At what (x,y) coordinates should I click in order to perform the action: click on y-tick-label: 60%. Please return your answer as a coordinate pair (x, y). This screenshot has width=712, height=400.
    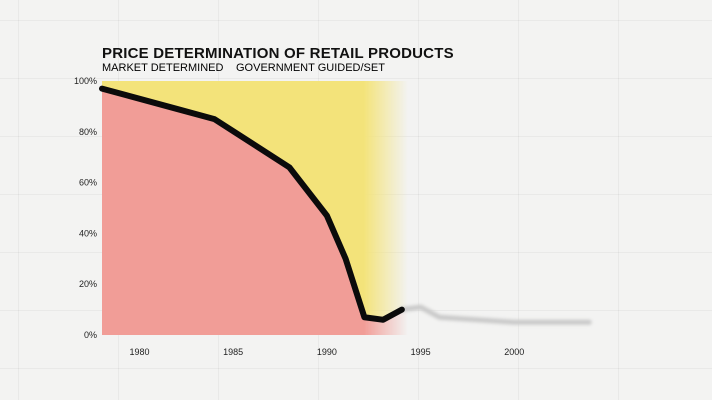
    Looking at the image, I should click on (88, 183).